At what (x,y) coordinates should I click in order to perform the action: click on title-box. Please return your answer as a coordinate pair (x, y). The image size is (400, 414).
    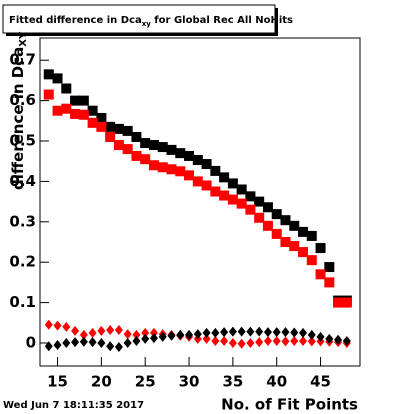
    Looking at the image, I should click on (139, 19).